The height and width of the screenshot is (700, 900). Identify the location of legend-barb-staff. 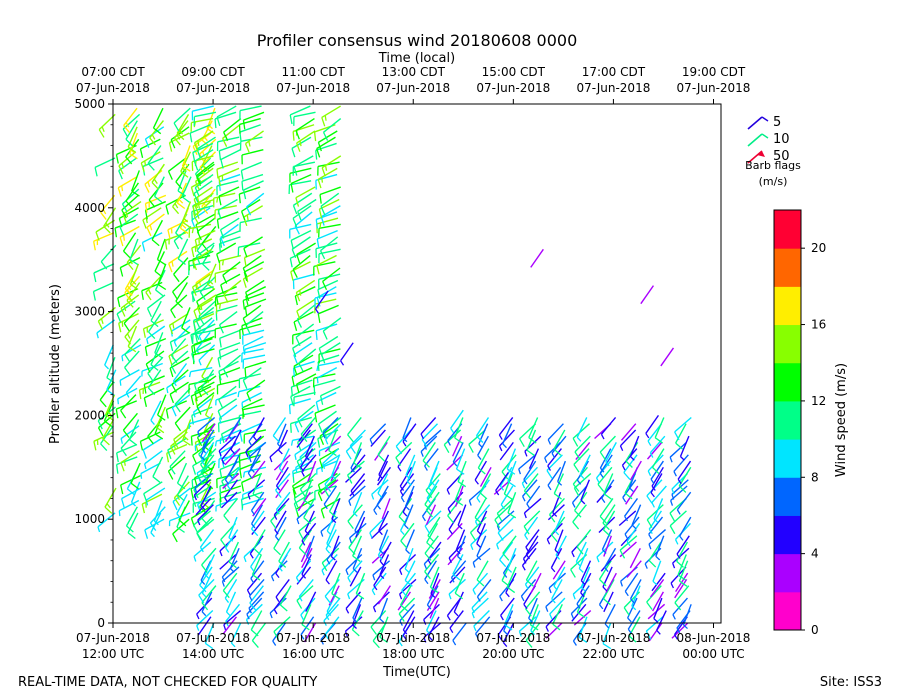
(755, 140).